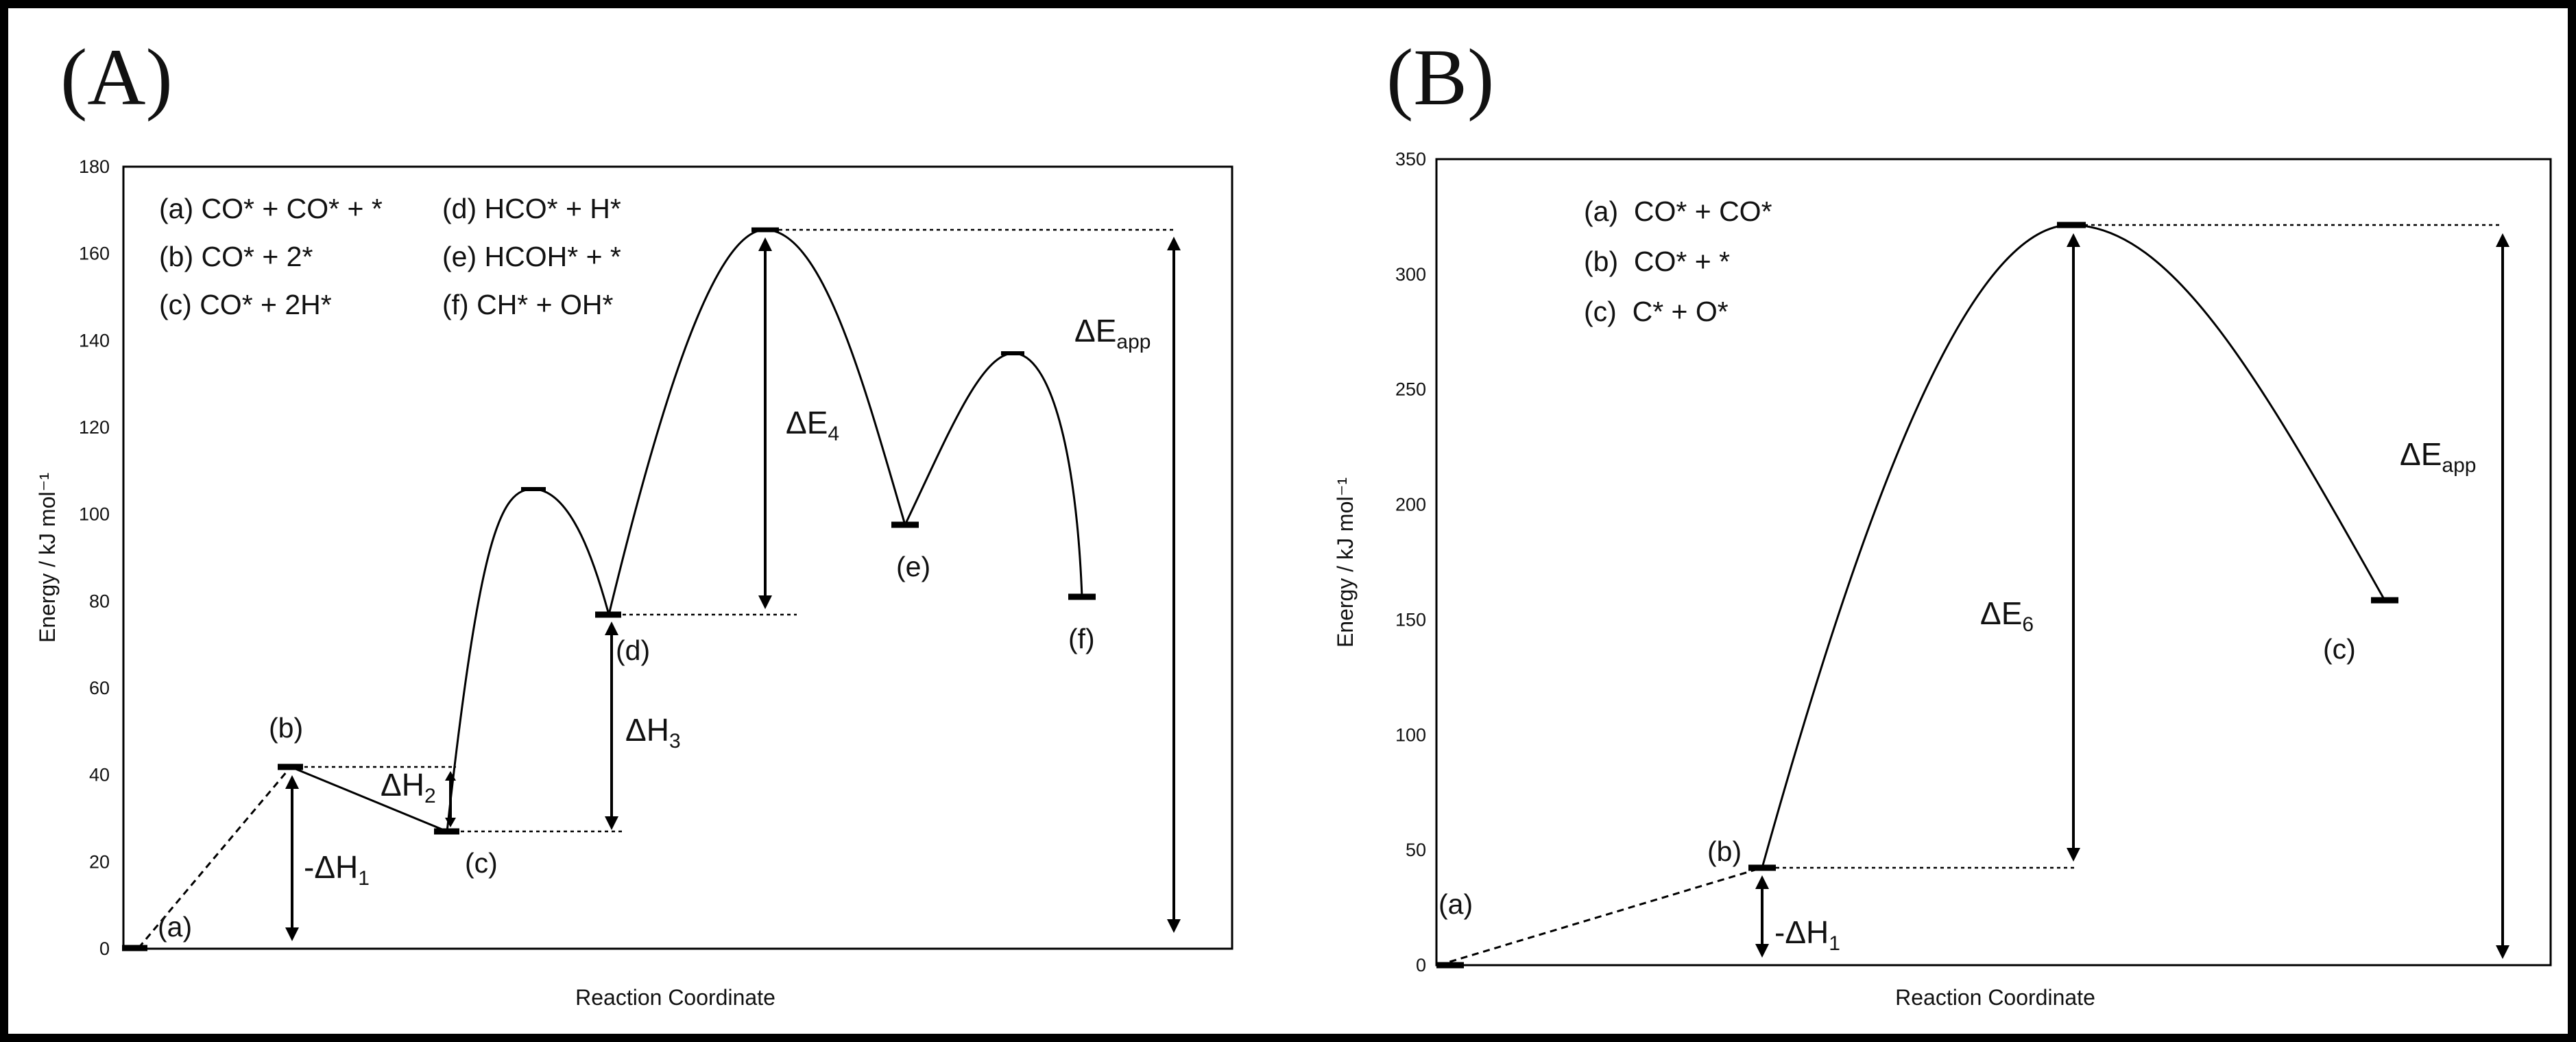  What do you see at coordinates (994, 474) in the screenshot?
I see `panel-a-path-e-f` at bounding box center [994, 474].